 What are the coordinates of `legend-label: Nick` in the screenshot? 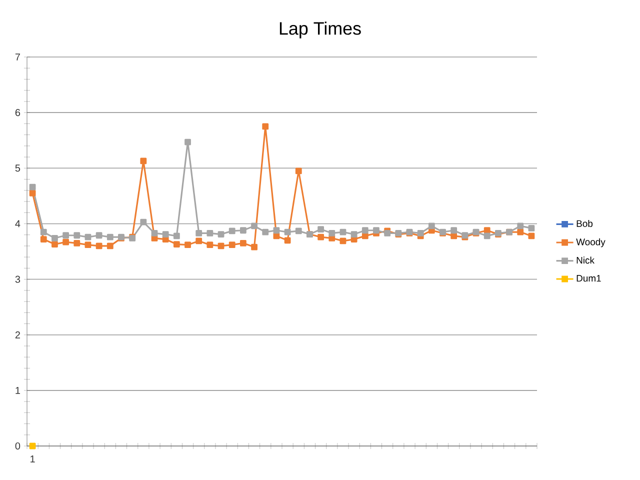 It's located at (585, 260).